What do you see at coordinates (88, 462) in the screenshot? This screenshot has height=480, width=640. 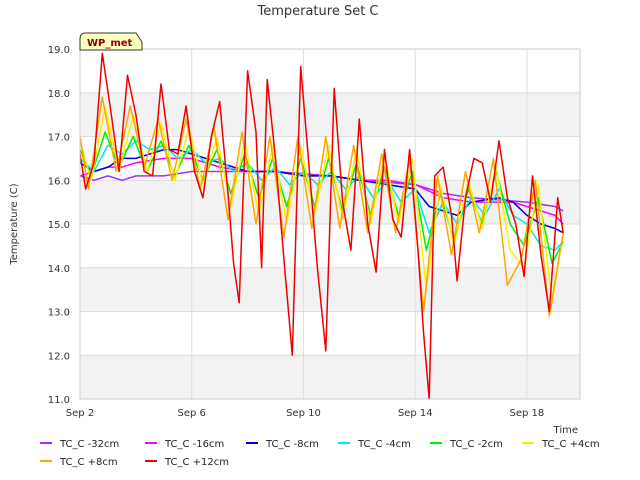 I see `legend-label: TC_C +8cm` at bounding box center [88, 462].